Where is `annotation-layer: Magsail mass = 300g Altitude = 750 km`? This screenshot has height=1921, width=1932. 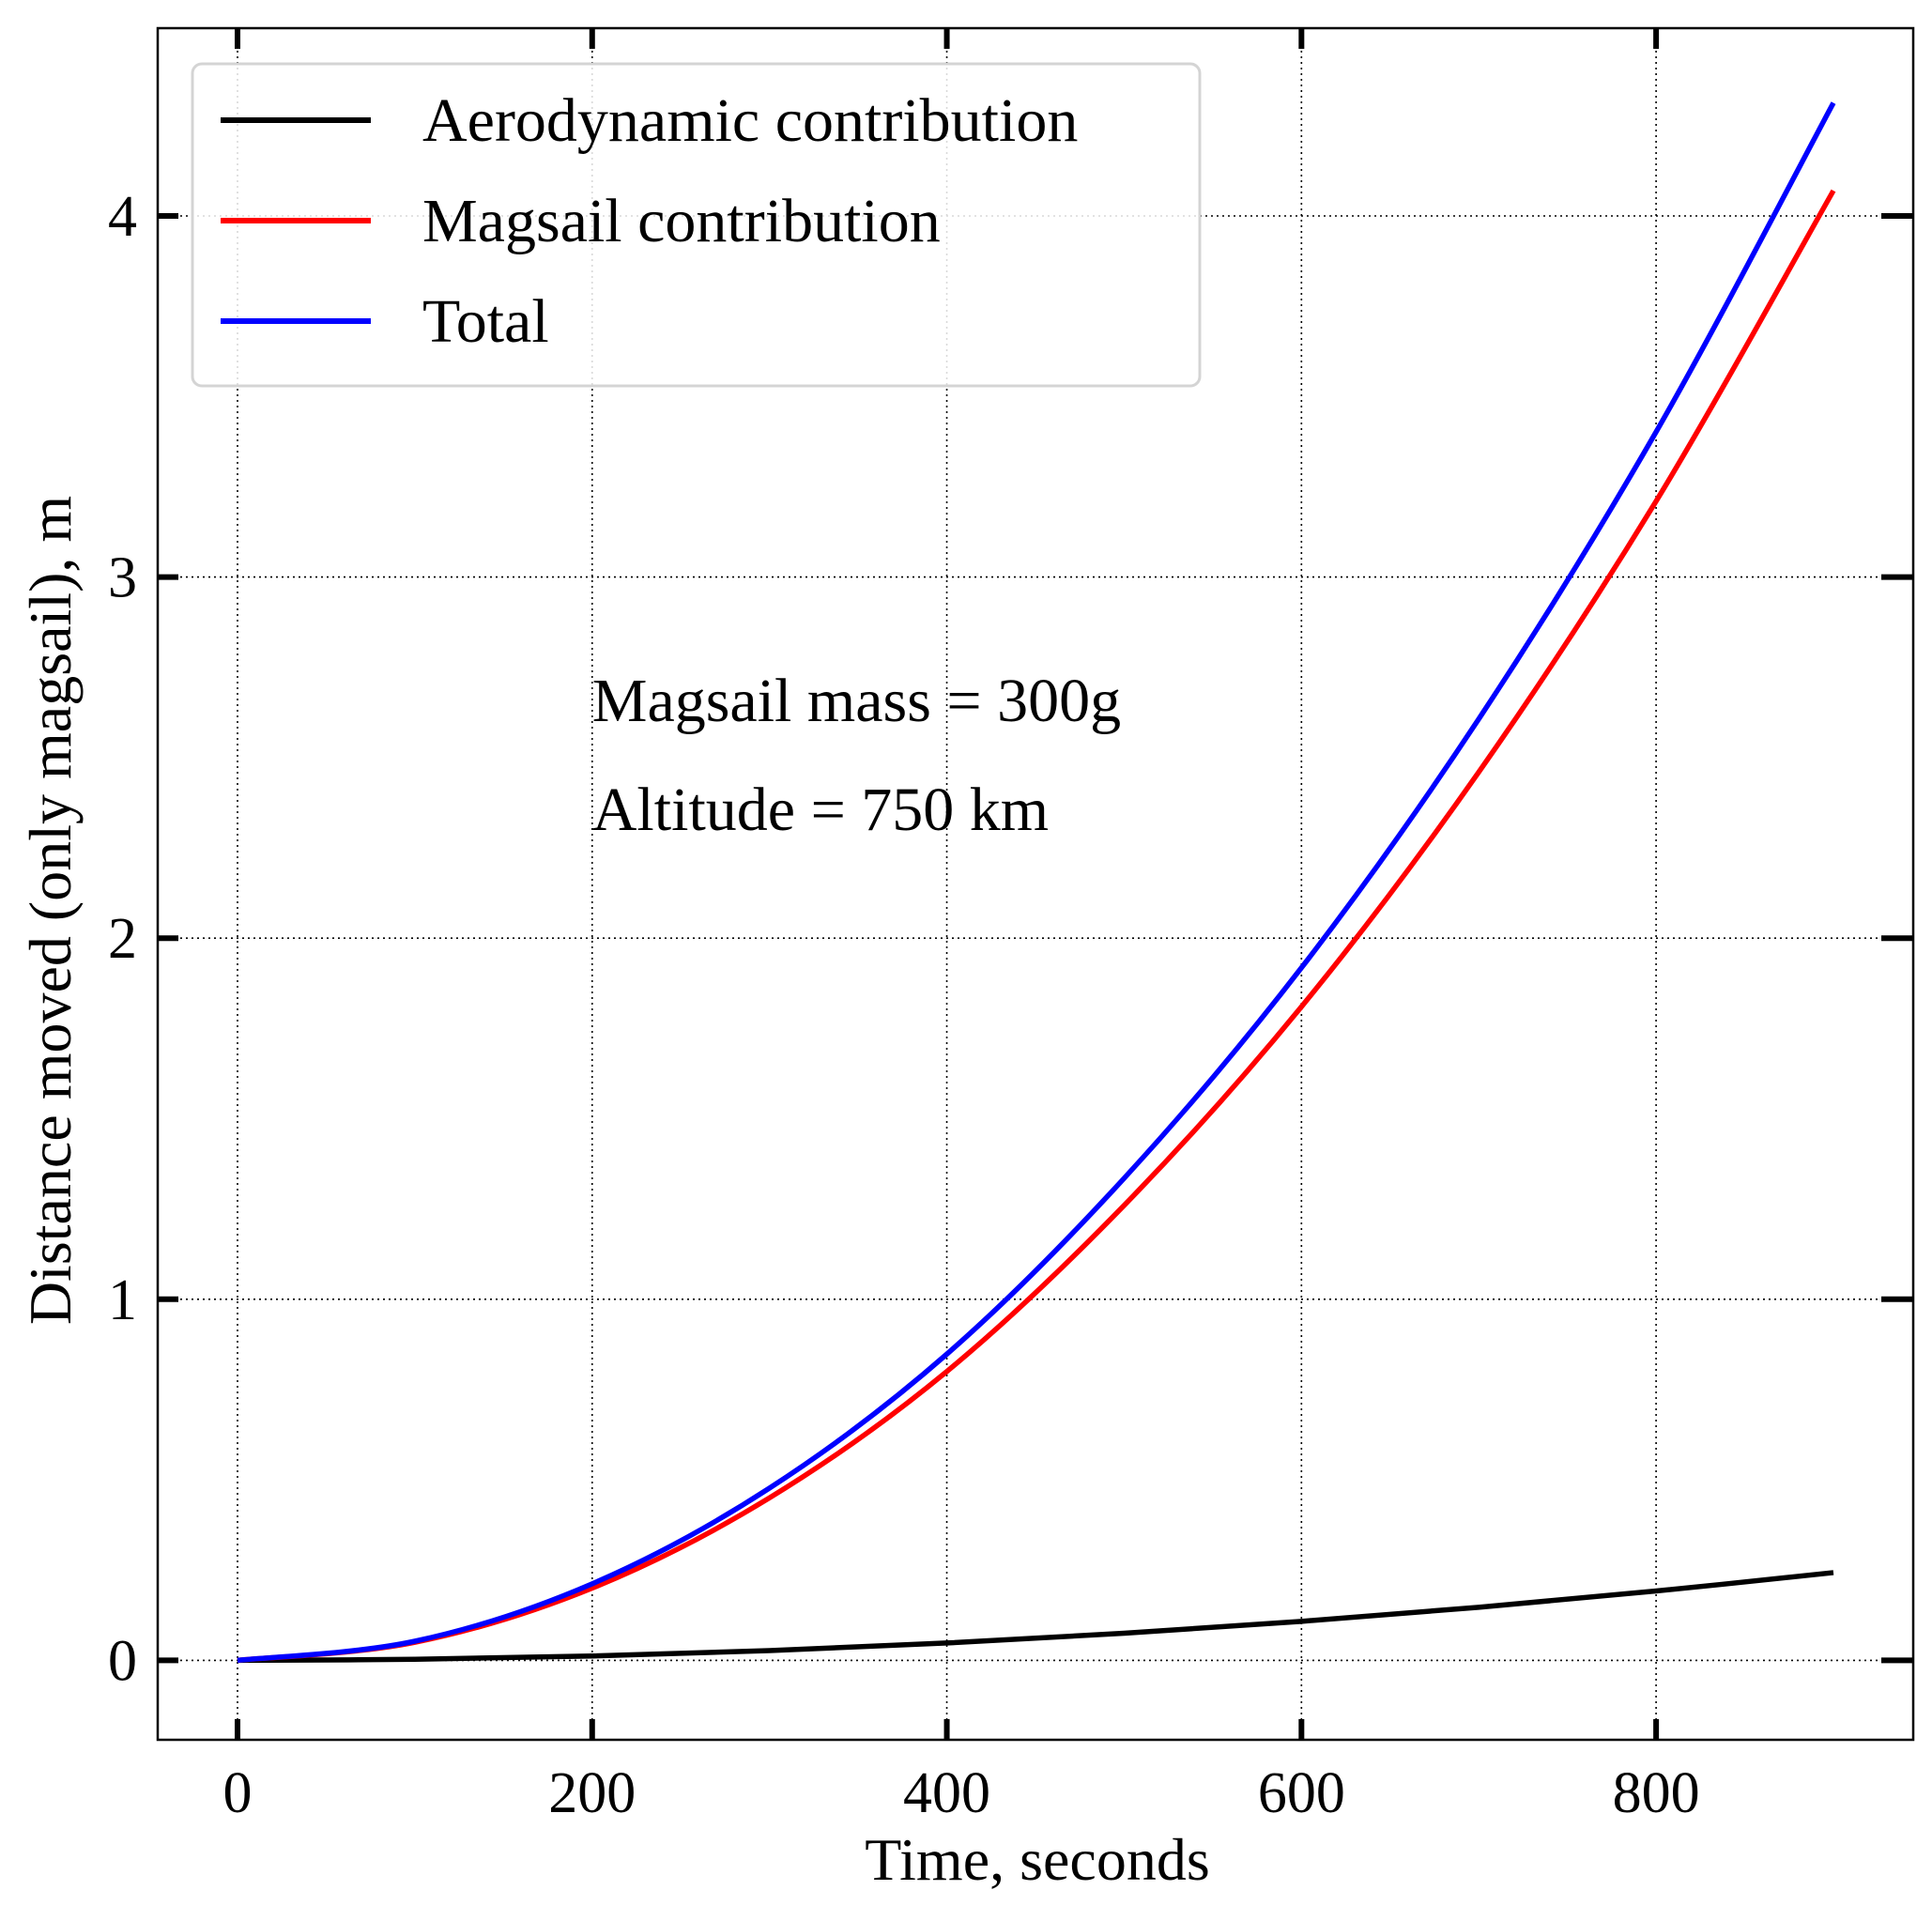 annotation-layer: Magsail mass = 300g Altitude = 750 km is located at coordinates (857, 755).